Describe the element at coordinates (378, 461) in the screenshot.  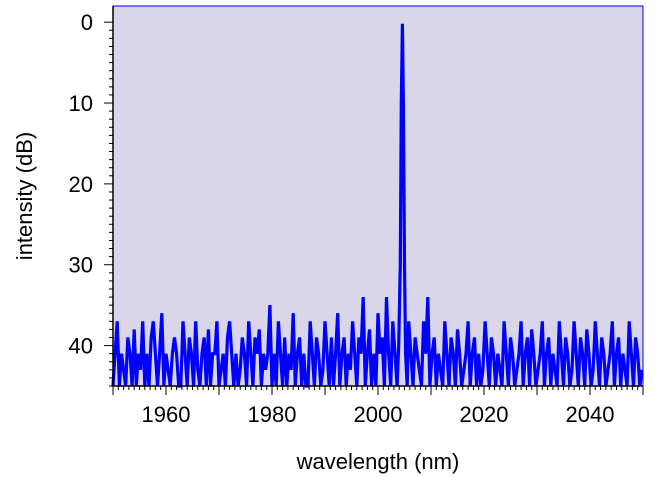
I see `x-axis-title: wavelength (nm)` at that location.